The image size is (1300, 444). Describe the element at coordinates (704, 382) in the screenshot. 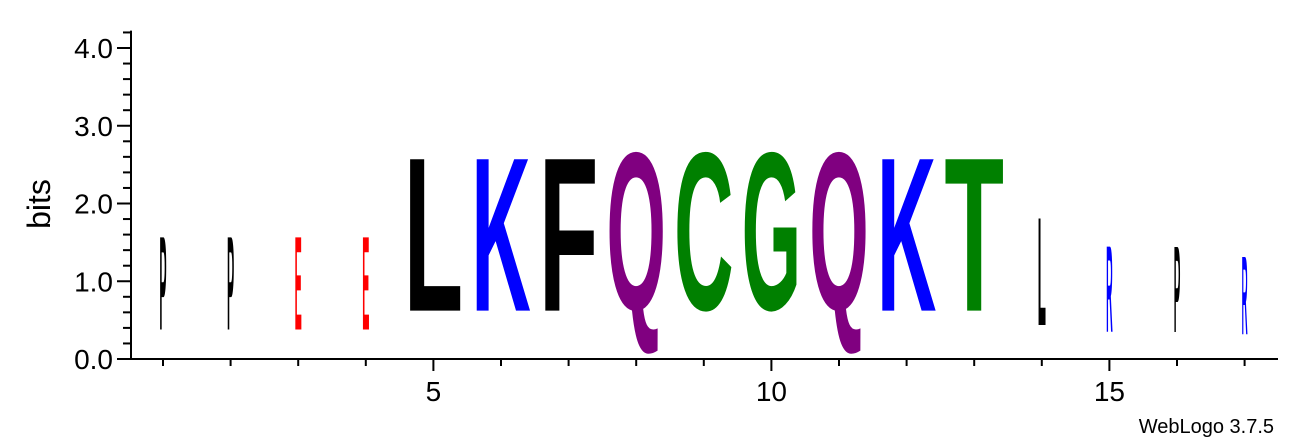

I see `x-axis: 5 10 15` at that location.